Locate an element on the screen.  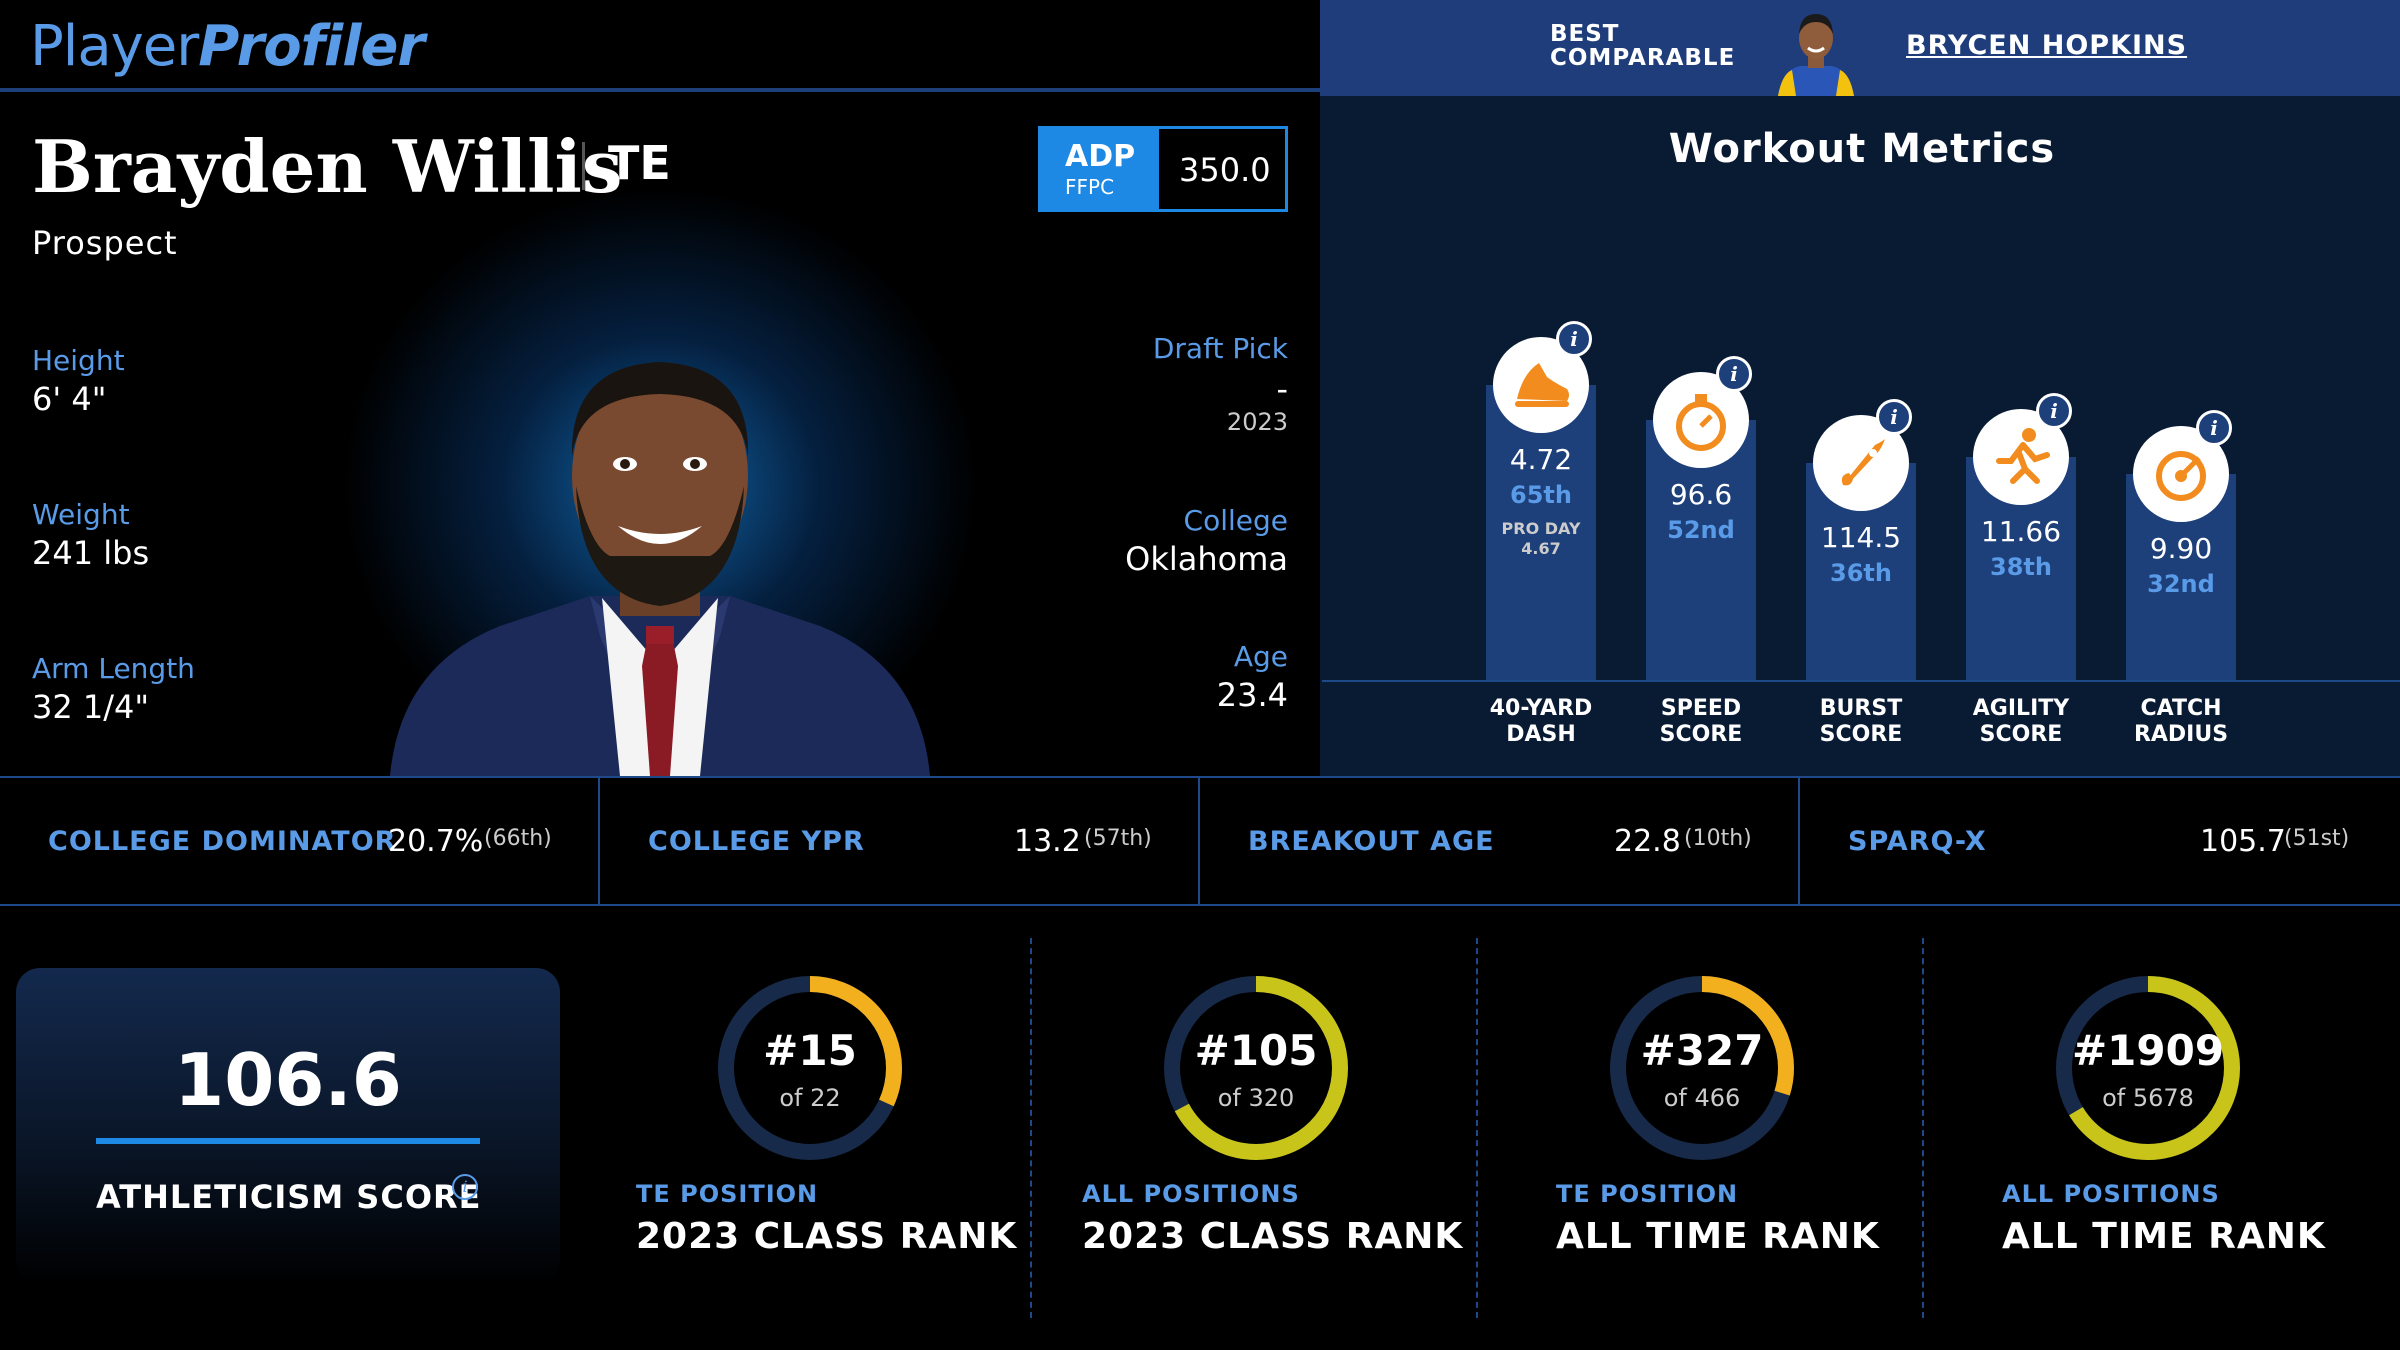
burst-score-label-line1: BURST is located at coordinates (1861, 708).